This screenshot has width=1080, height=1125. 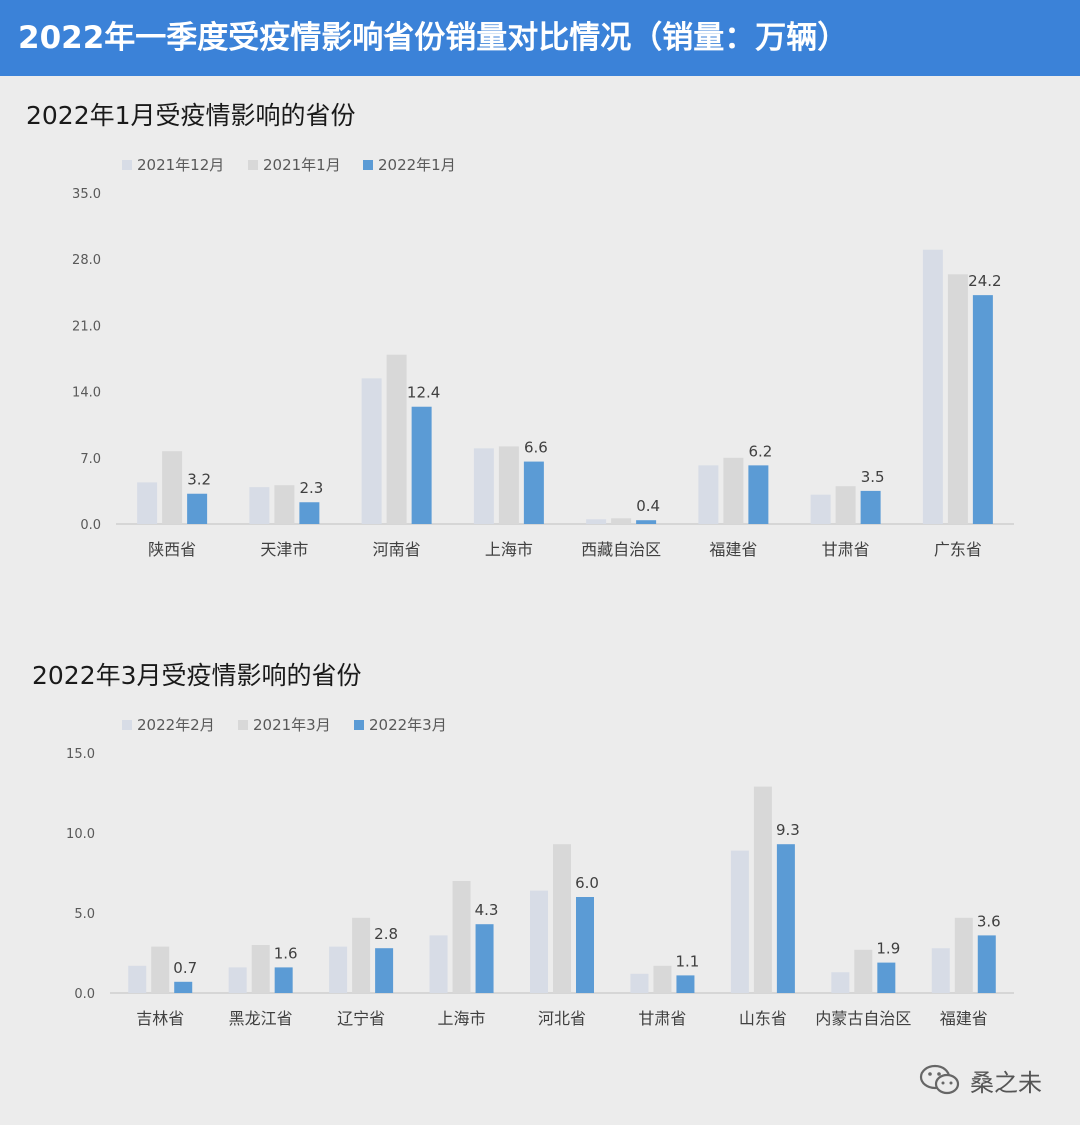 What do you see at coordinates (199, 480) in the screenshot?
I see `chart-1-data-label-0: 3.2` at bounding box center [199, 480].